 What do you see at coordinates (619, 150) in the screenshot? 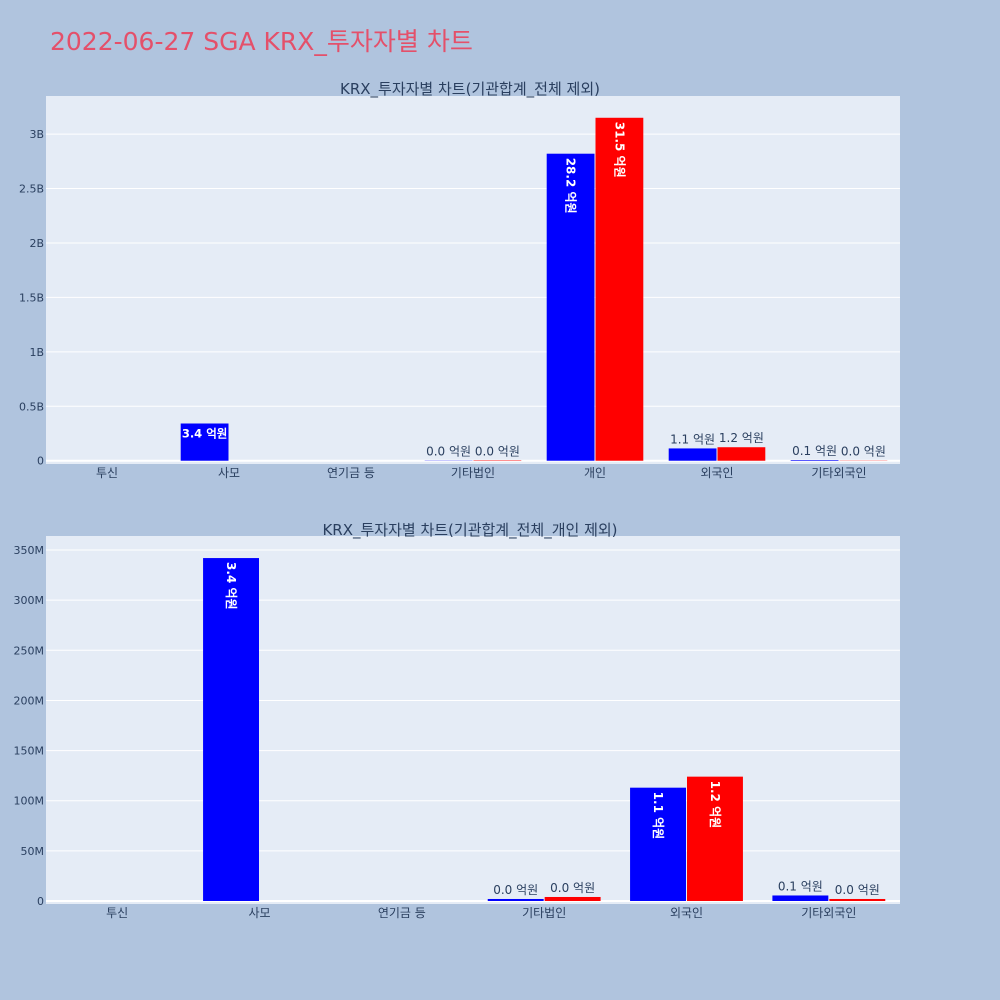
I see `data-label: 31.5 억원` at bounding box center [619, 150].